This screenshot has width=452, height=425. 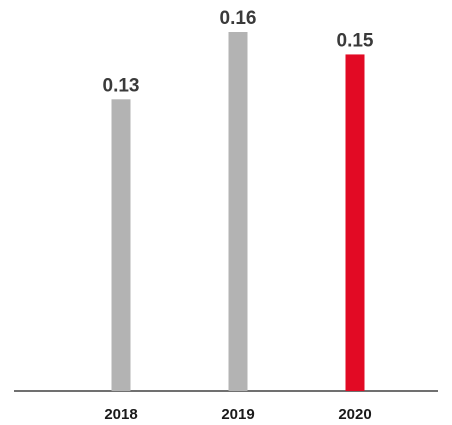 I want to click on x-tick-labels-group: 2018 2019 2020, so click(x=237, y=414).